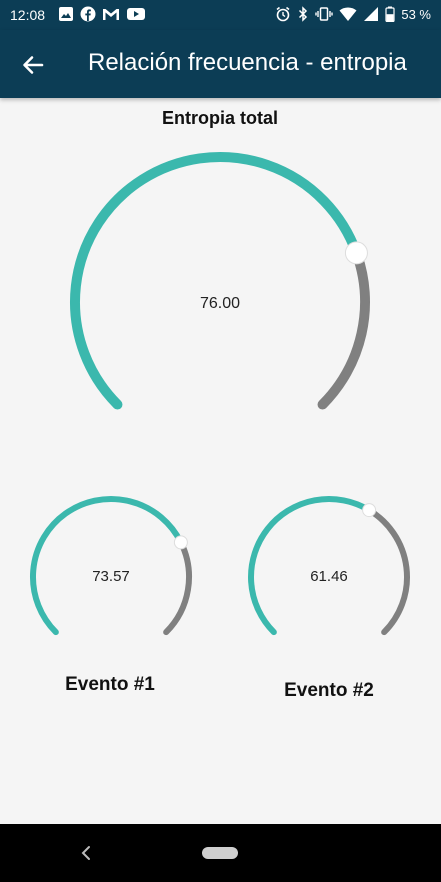  I want to click on gauge-evento2, so click(329, 575).